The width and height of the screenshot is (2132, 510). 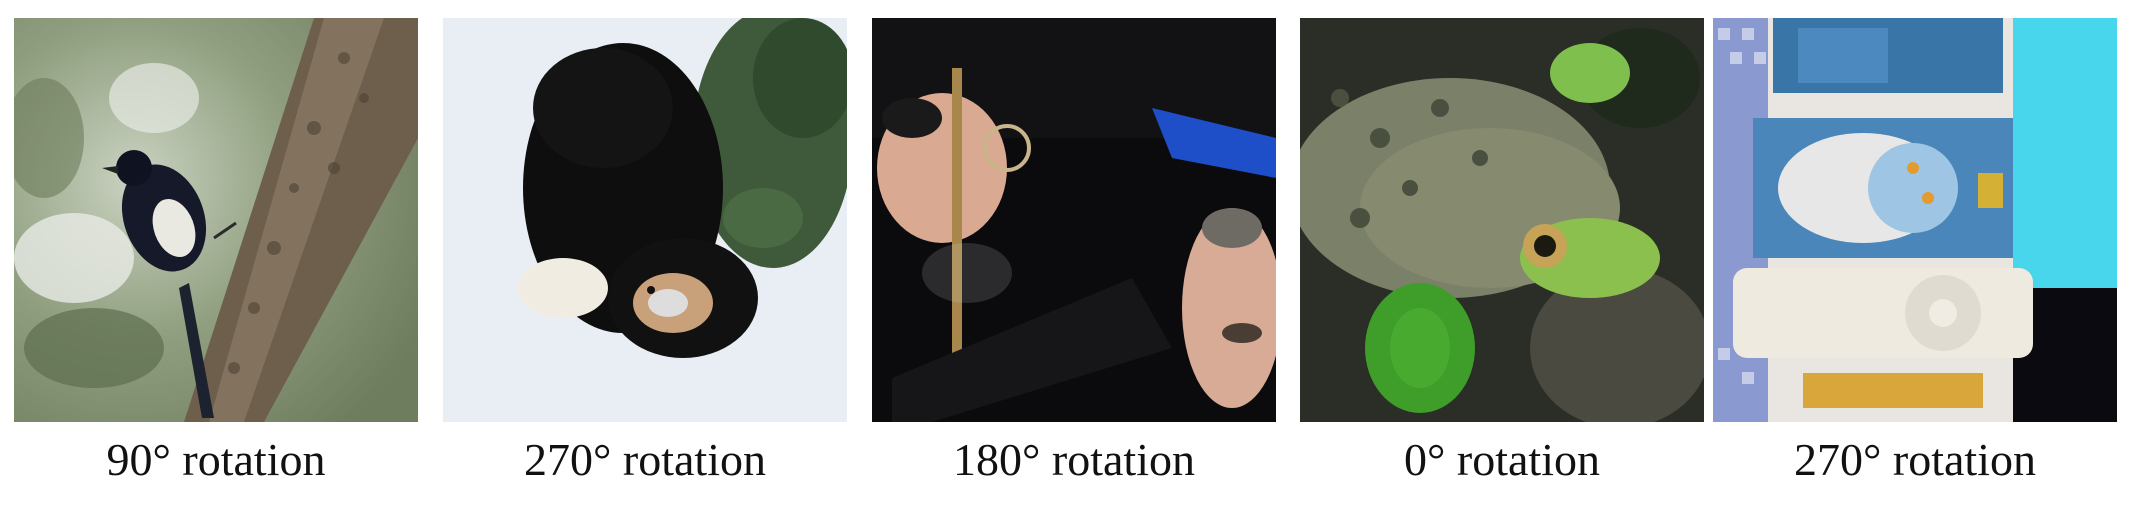 What do you see at coordinates (1074, 459) in the screenshot?
I see `caption-panel-3: 180° rotation` at bounding box center [1074, 459].